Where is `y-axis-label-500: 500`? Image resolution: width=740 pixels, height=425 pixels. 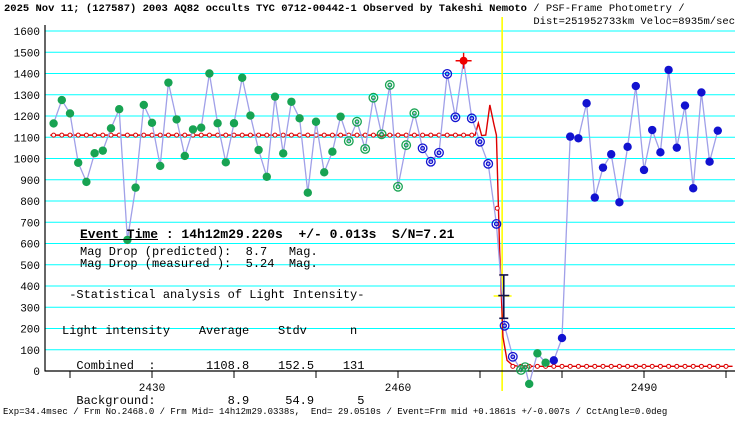
y-axis-label-500: 500 is located at coordinates (30, 267).